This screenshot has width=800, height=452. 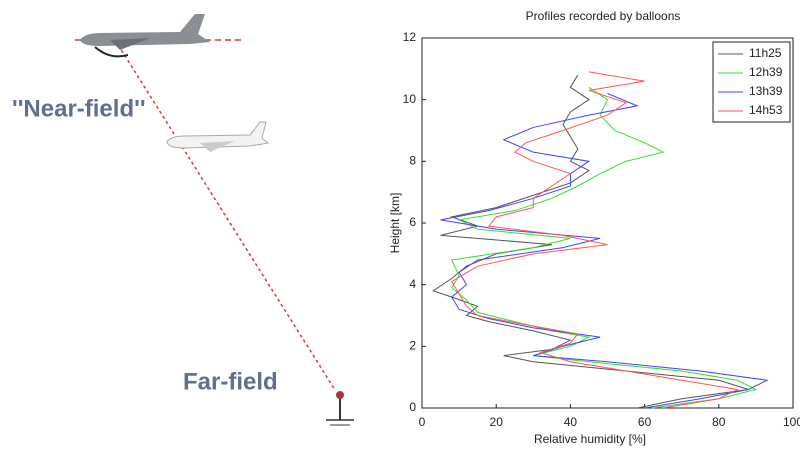 What do you see at coordinates (751, 82) in the screenshot?
I see `legend-box` at bounding box center [751, 82].